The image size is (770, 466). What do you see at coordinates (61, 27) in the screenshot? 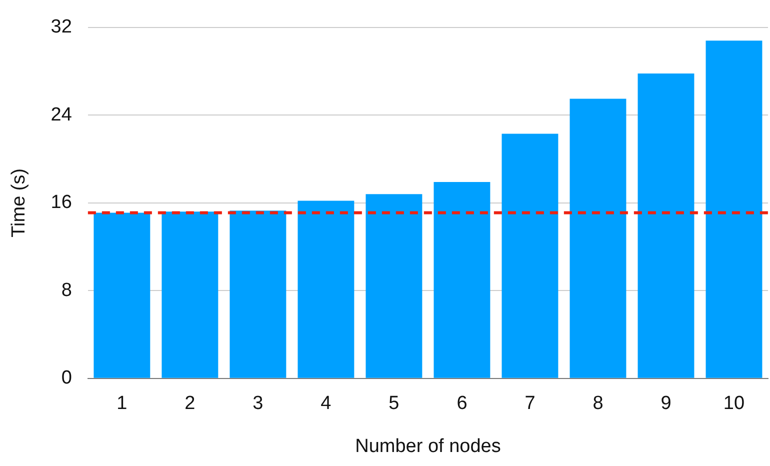
I see `y-tick-label: 32` at bounding box center [61, 27].